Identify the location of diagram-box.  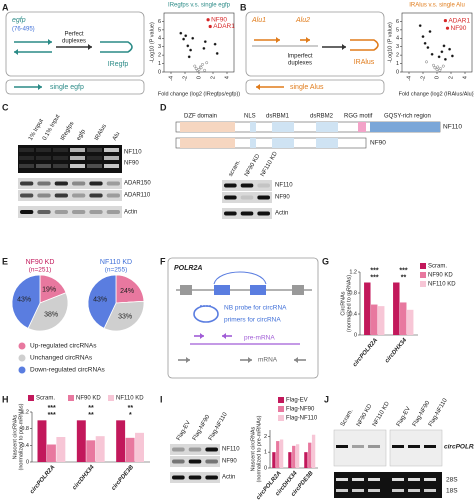
(315, 44).